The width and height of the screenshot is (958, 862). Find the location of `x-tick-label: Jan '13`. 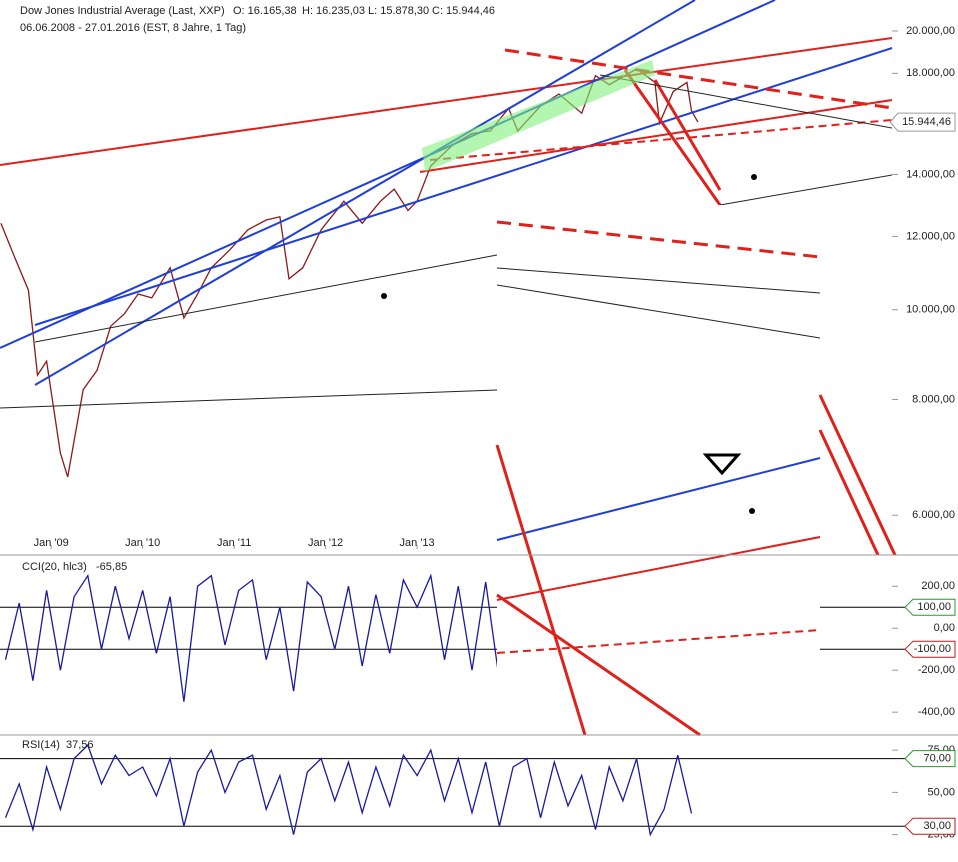

x-tick-label: Jan '13 is located at coordinates (417, 543).